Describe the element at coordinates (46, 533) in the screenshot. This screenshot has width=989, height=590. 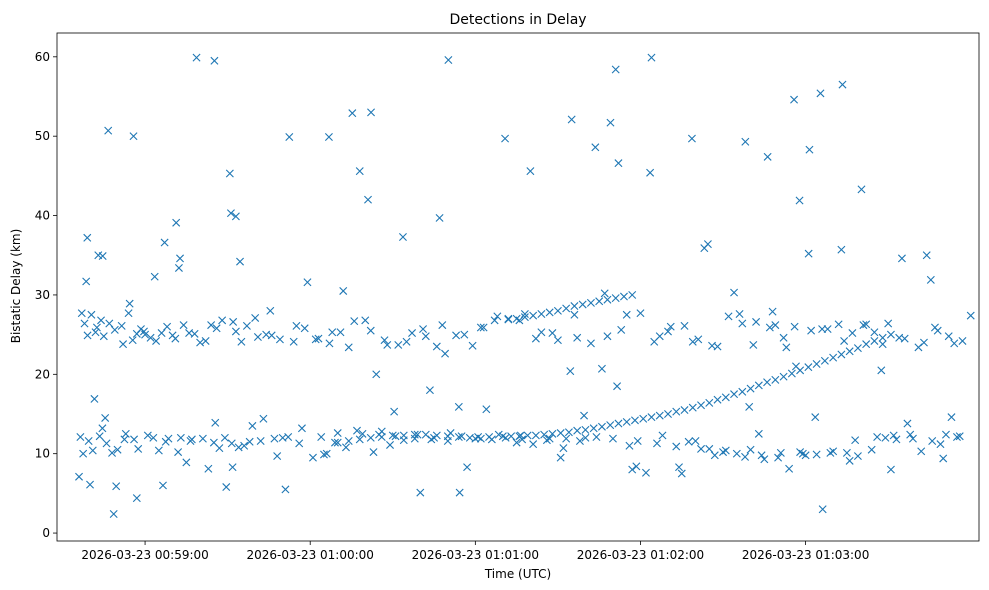
I see `y-tick-label: 0` at that location.